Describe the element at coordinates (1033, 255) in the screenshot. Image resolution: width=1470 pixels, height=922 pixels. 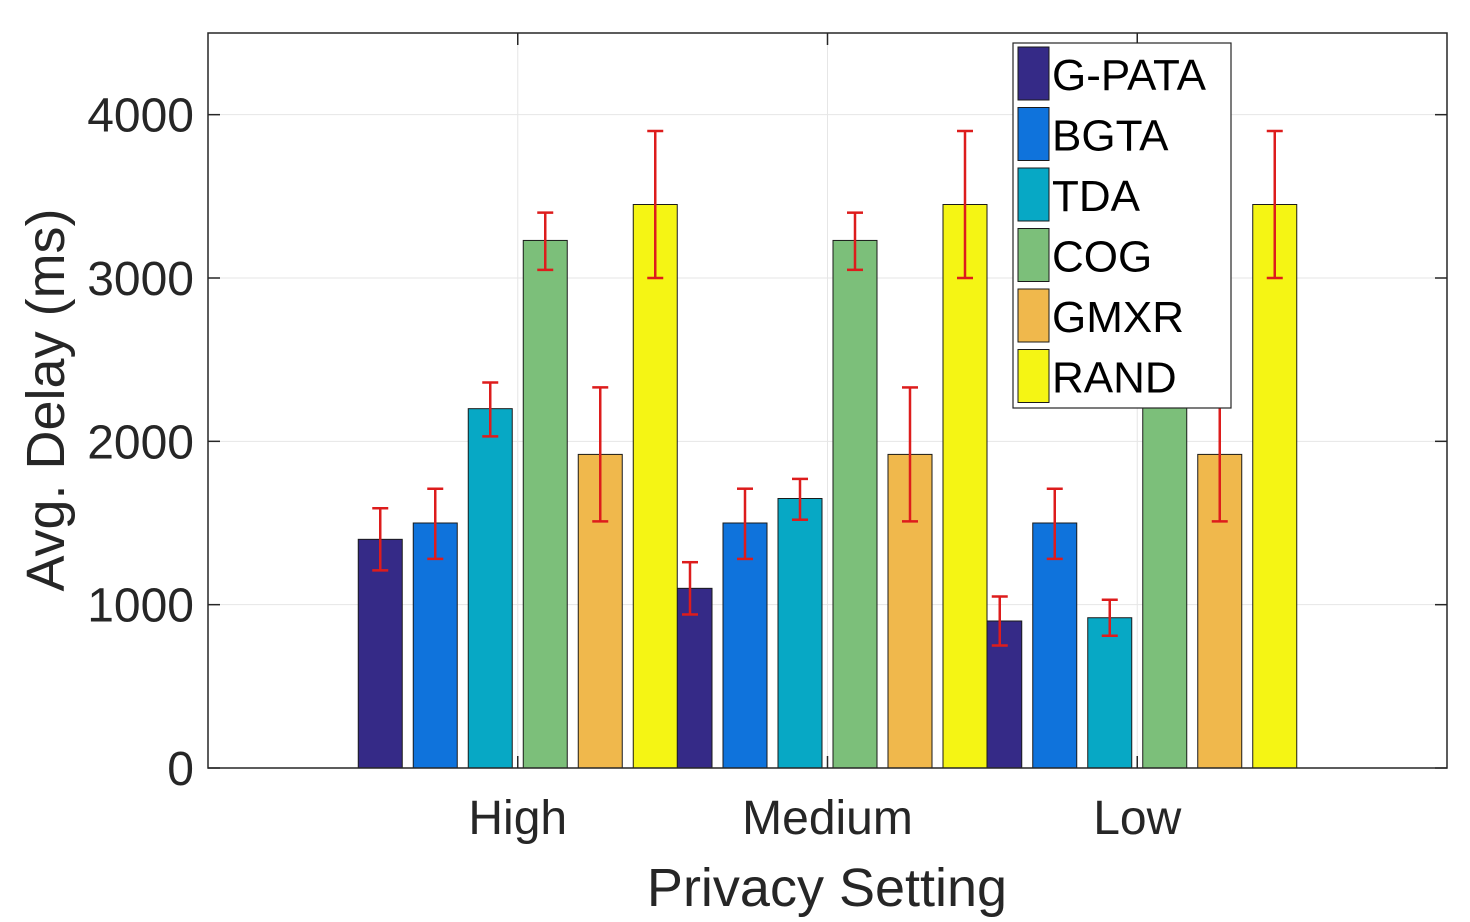
I see `legend-swatch-cog` at that location.